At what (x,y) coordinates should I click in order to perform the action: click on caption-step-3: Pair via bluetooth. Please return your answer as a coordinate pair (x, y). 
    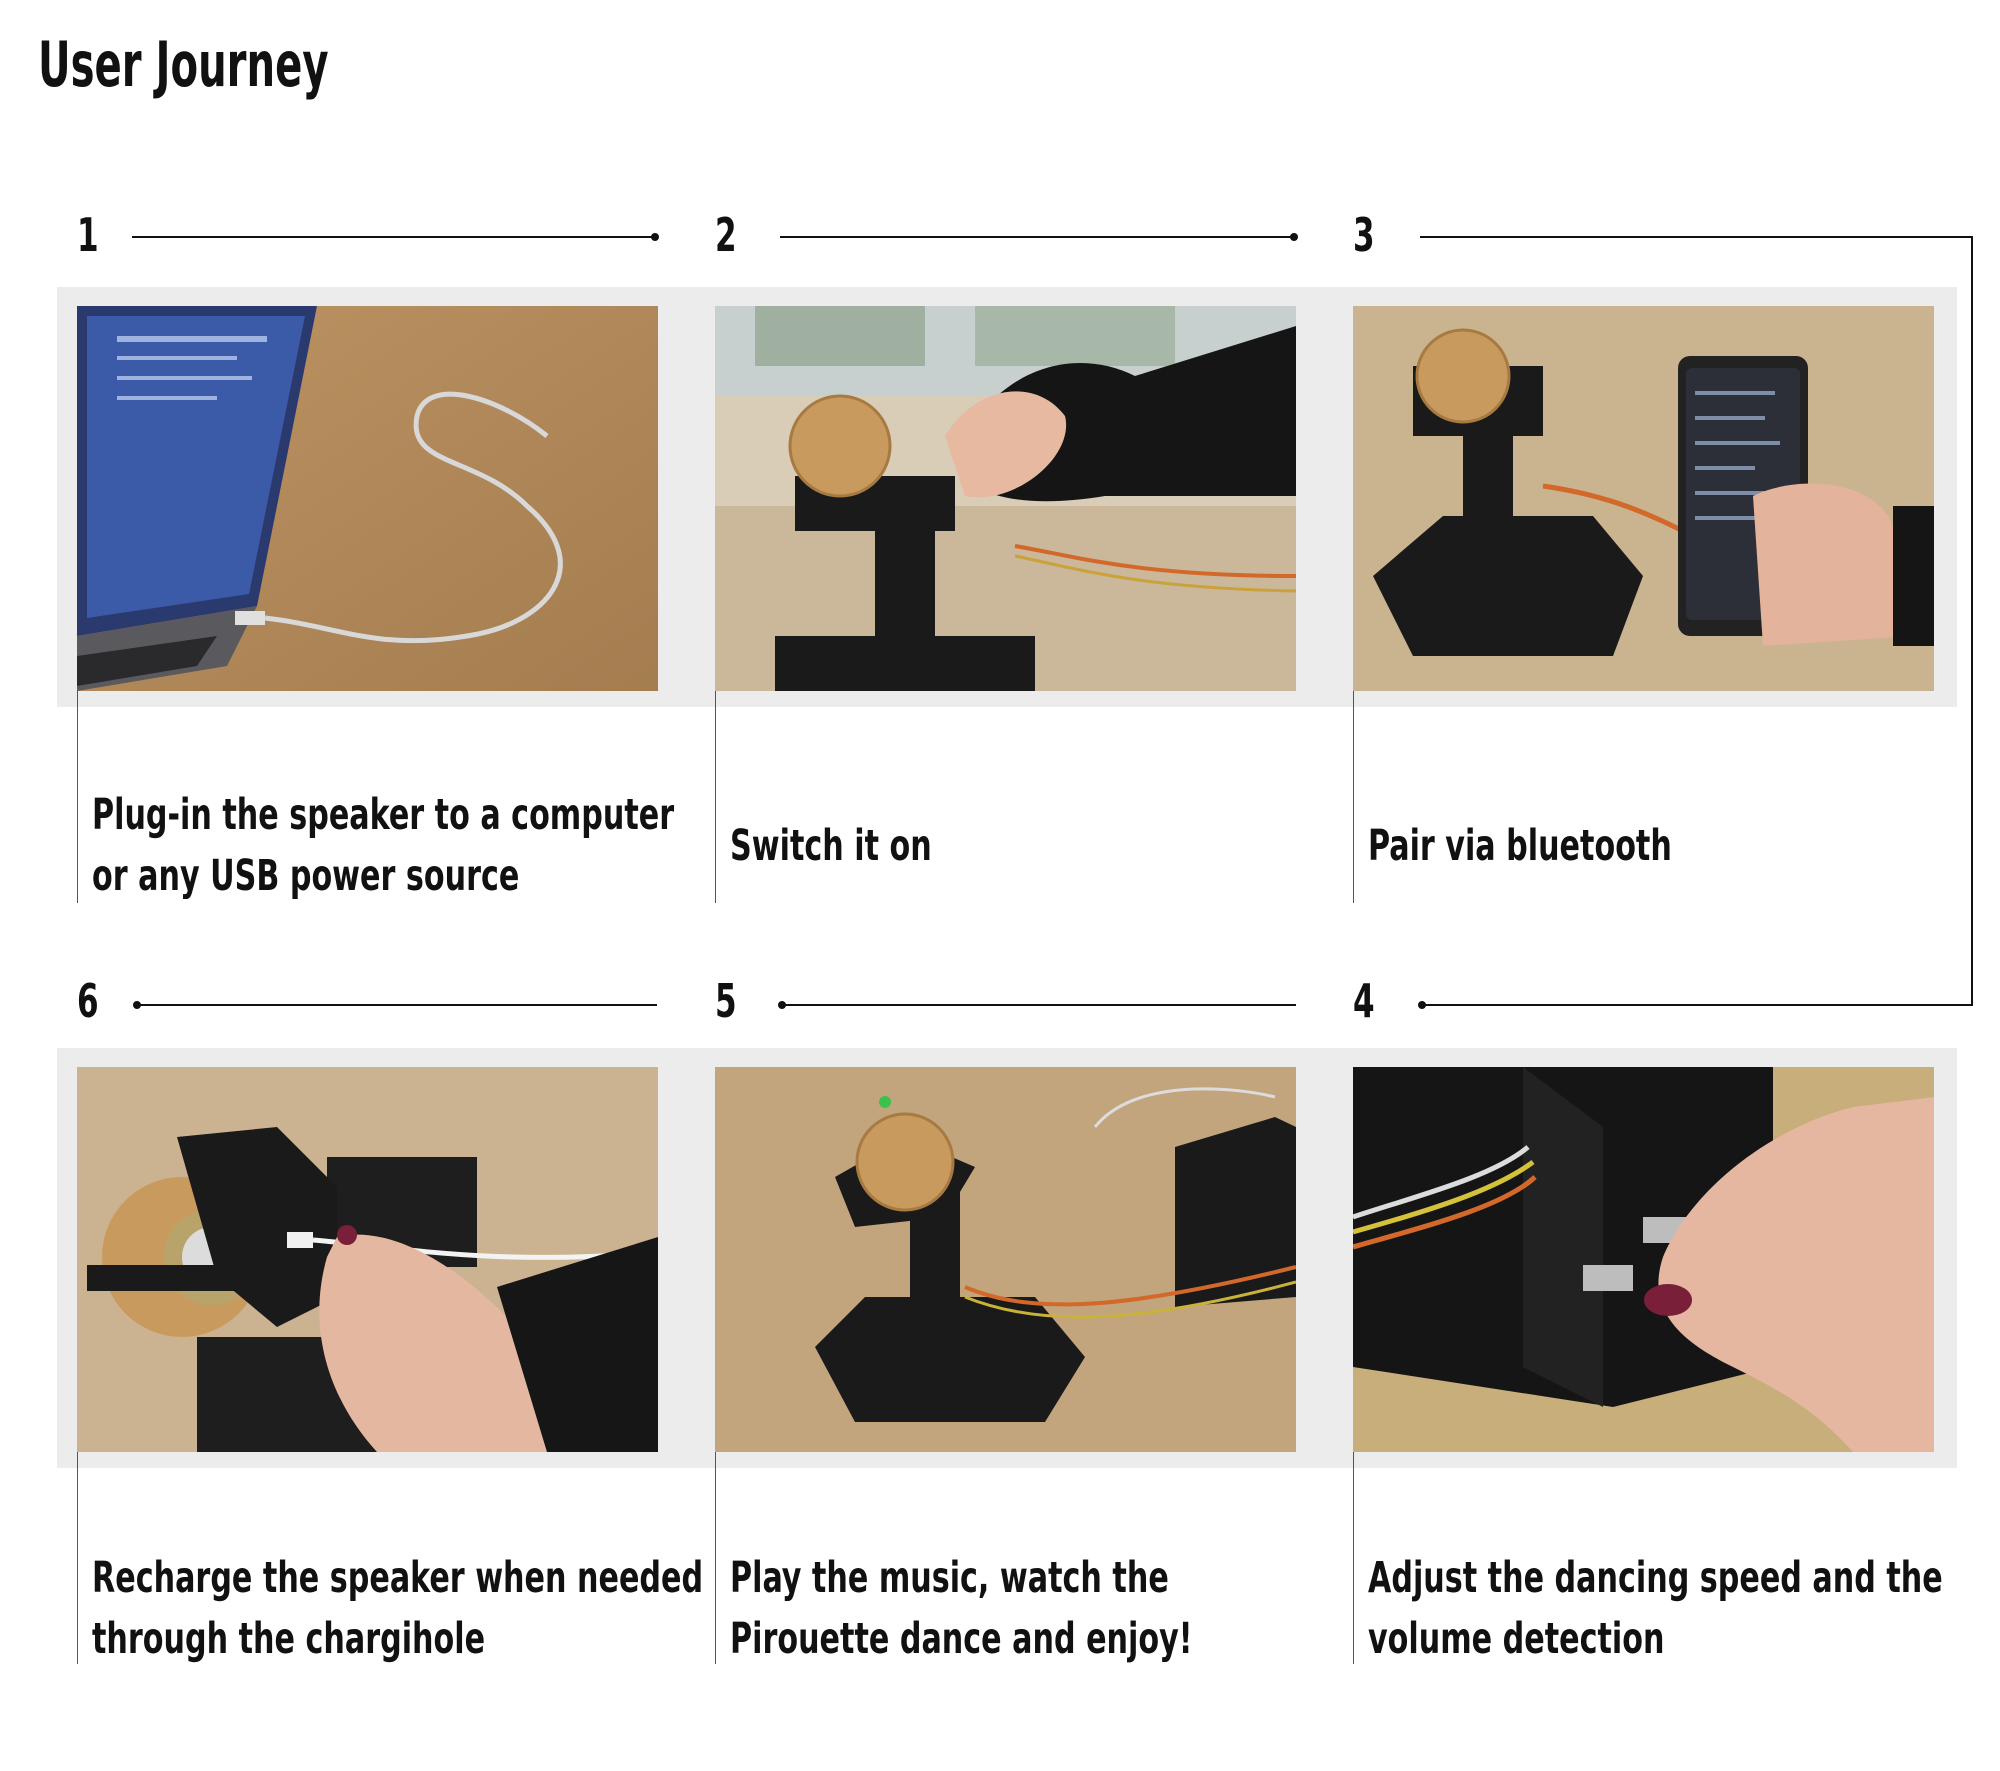
    Looking at the image, I should click on (1617, 846).